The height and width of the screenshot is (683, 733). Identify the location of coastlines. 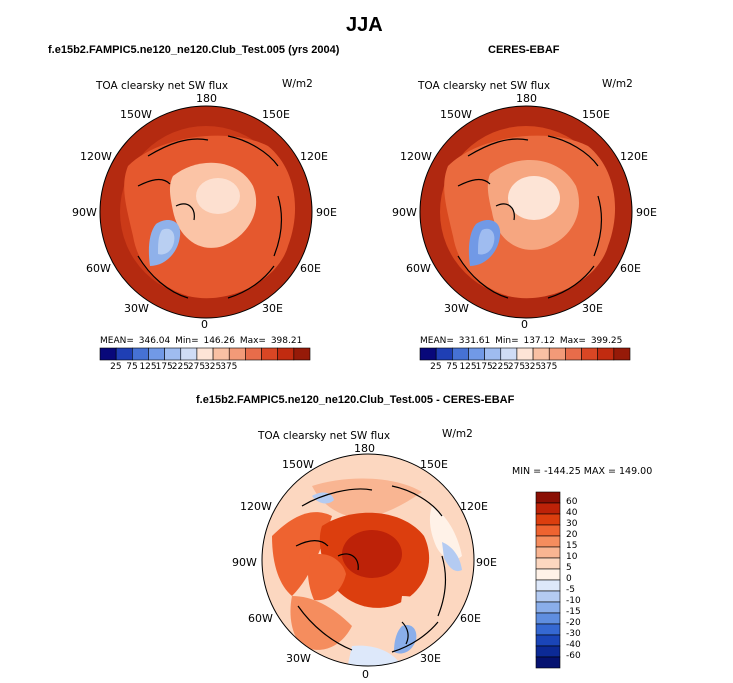
(210, 217).